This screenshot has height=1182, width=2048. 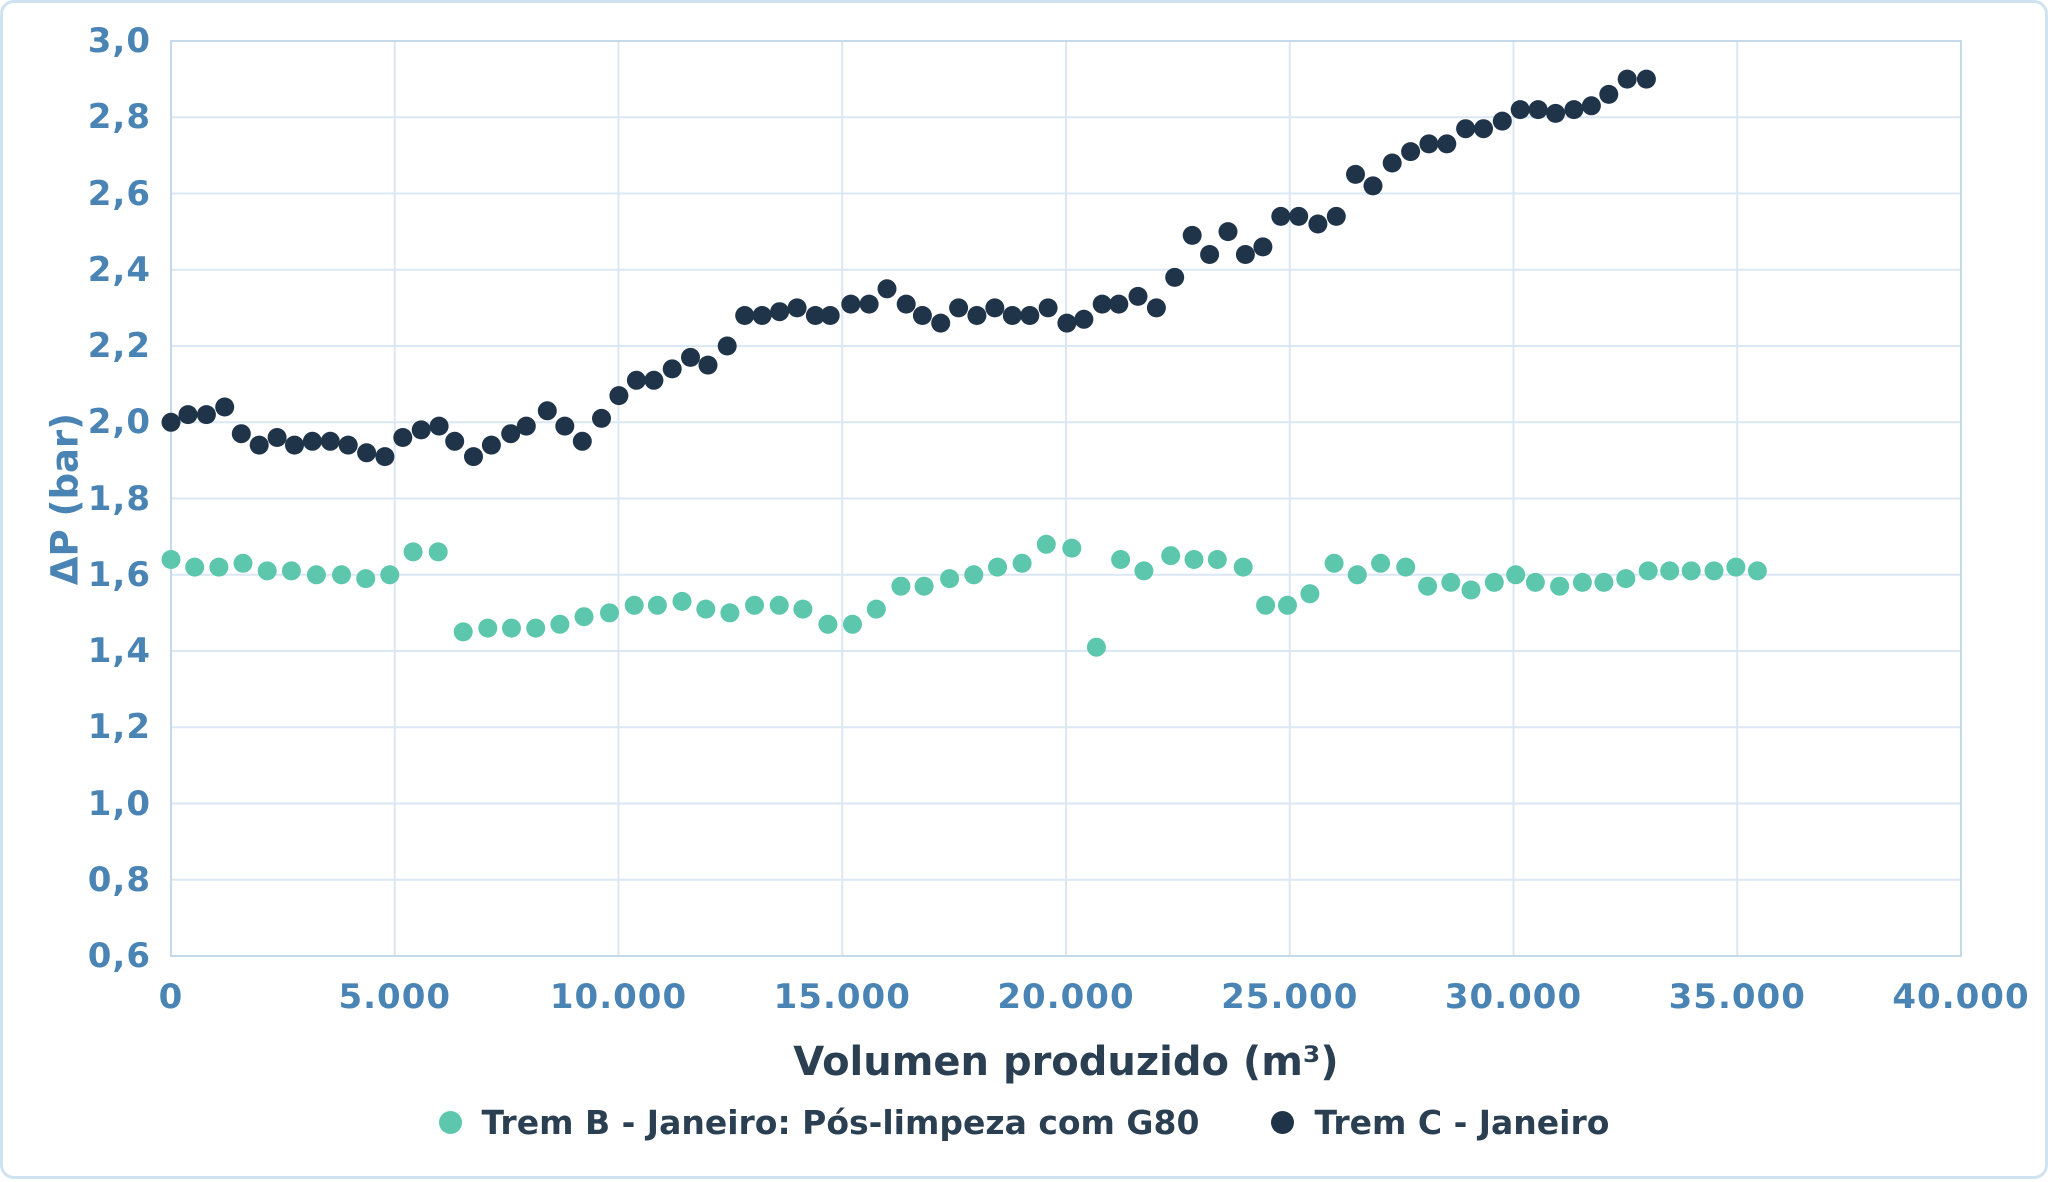 What do you see at coordinates (1283, 1122) in the screenshot?
I see `legend-marker-trem-c-icon` at bounding box center [1283, 1122].